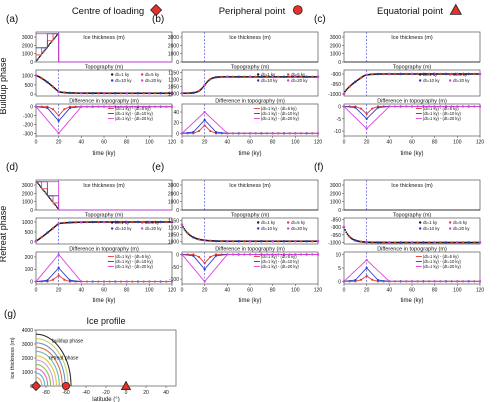  Describe the element at coordinates (156, 10) in the screenshot. I see `column-marker-icon` at that location.